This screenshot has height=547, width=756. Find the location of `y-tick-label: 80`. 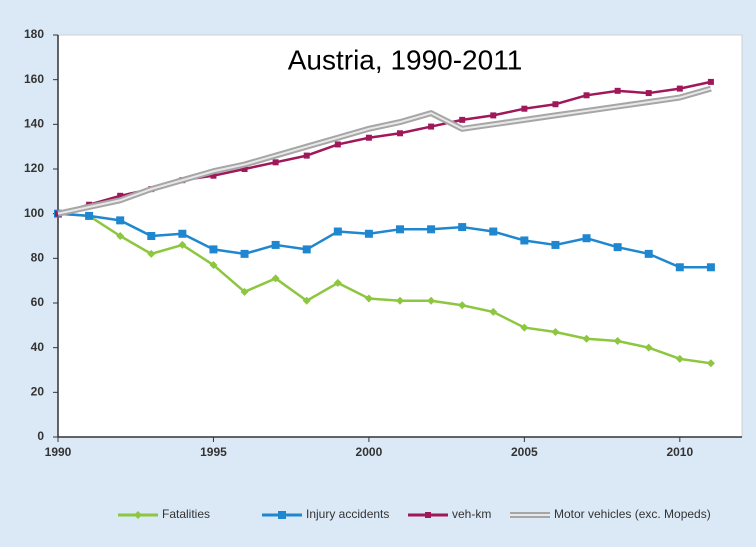

y-tick-label: 80 is located at coordinates (38, 258).